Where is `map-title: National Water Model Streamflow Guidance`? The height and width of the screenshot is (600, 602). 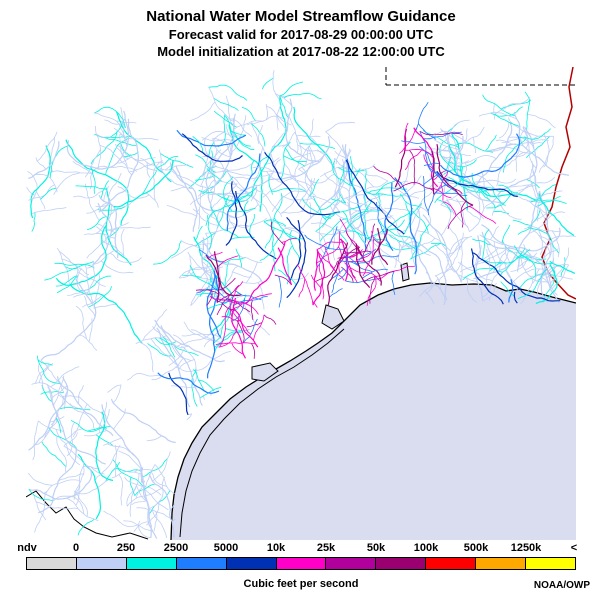 map-title: National Water Model Streamflow Guidance is located at coordinates (301, 16).